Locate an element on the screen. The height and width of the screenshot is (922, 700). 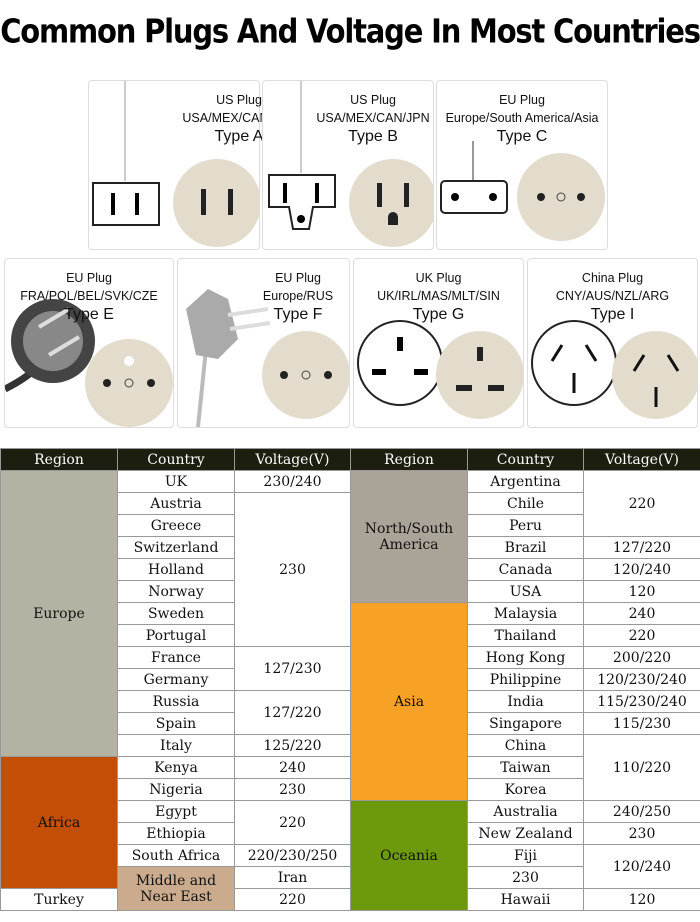
plug-type: Type C is located at coordinates (522, 136).